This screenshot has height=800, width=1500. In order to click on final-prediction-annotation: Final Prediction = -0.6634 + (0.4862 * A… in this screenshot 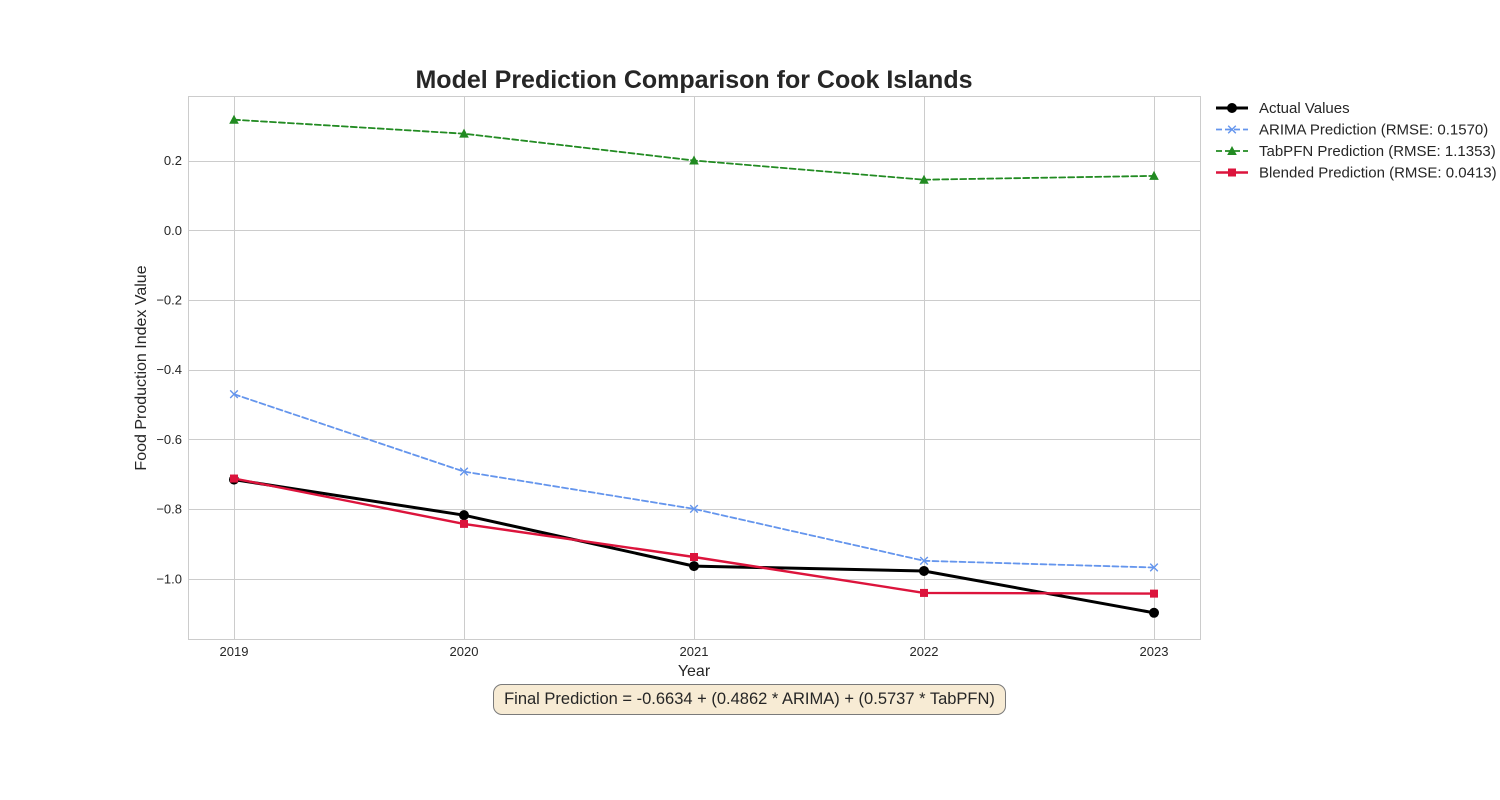, I will do `click(749, 699)`.